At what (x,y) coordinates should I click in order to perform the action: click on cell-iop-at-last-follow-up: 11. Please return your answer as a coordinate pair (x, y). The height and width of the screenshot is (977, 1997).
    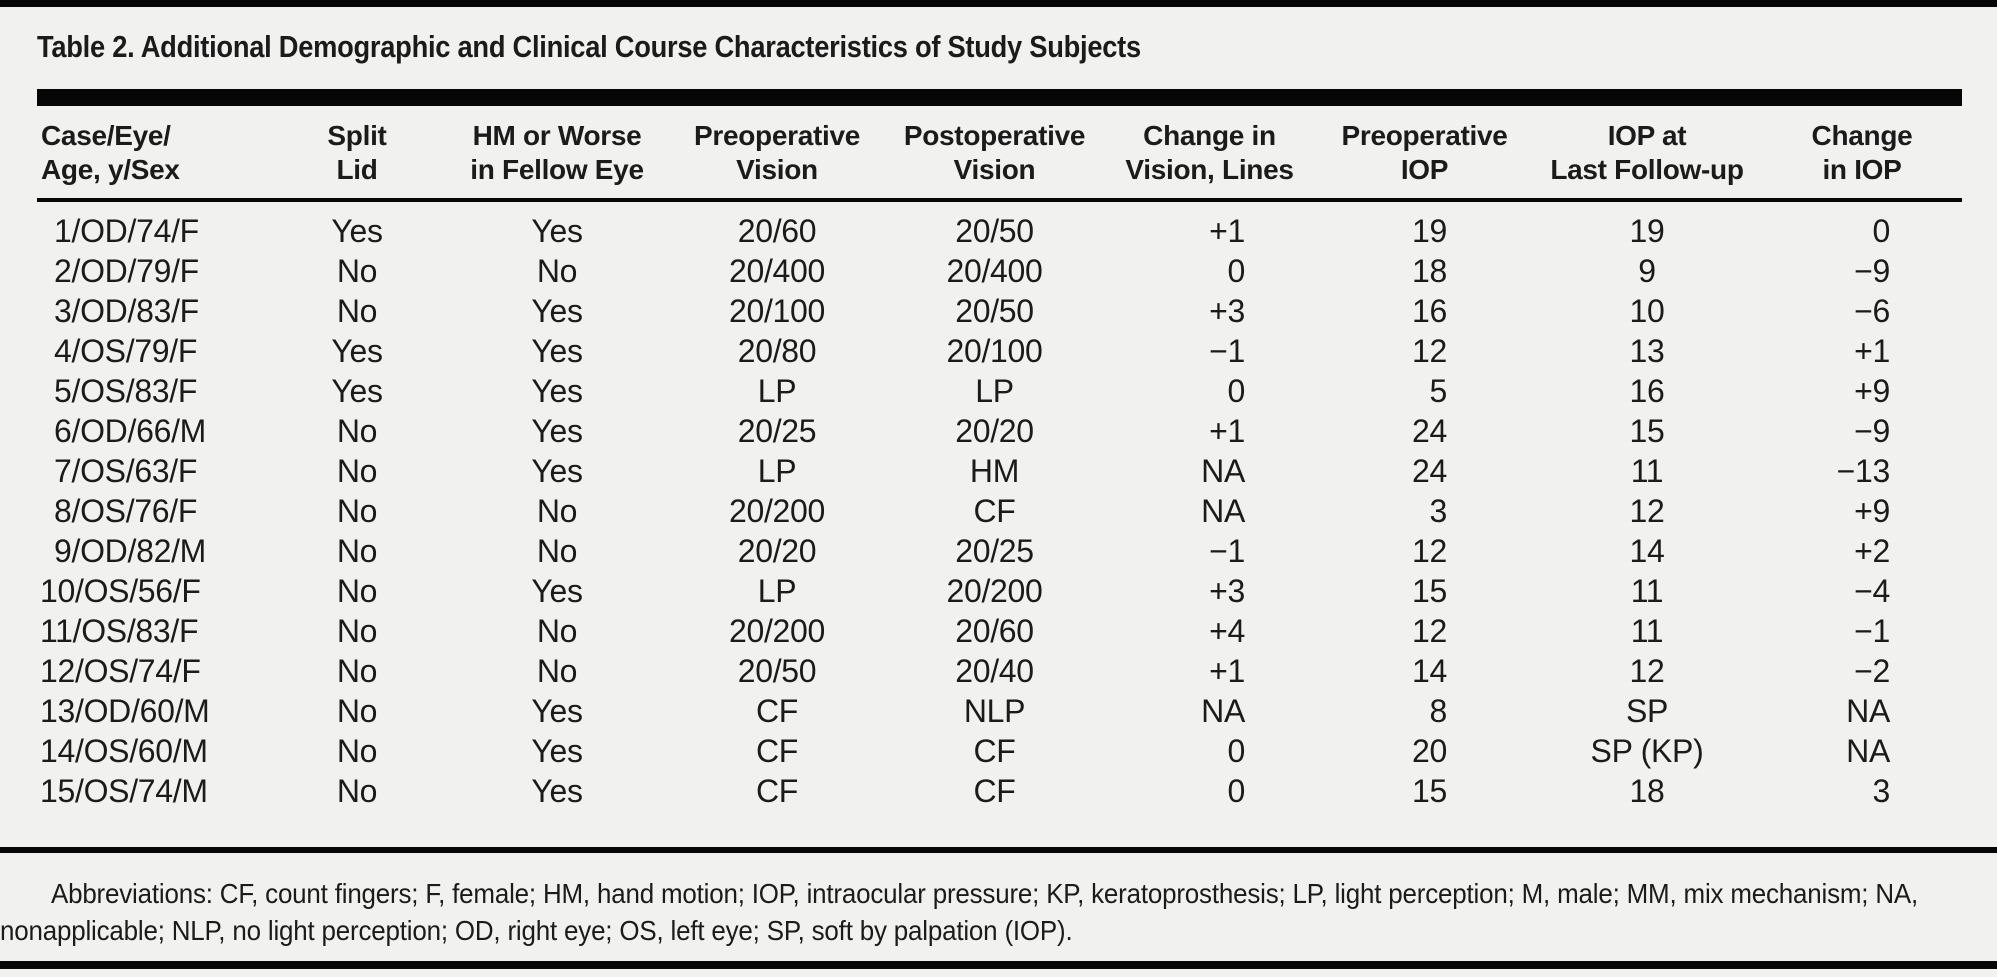
    Looking at the image, I should click on (1647, 471).